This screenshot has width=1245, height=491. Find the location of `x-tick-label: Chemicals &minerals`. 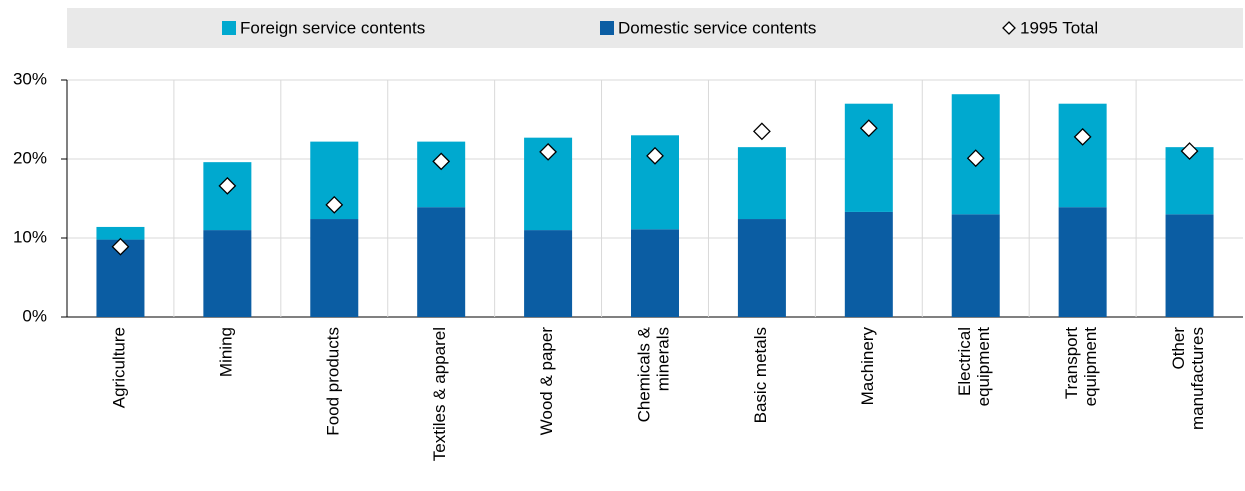

x-tick-label: Chemicals &minerals is located at coordinates (654, 374).